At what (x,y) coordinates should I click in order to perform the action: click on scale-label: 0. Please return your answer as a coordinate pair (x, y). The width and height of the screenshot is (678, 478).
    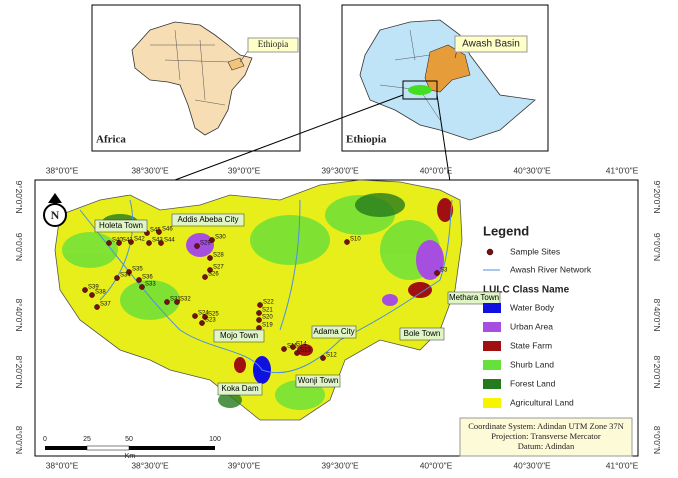
    Looking at the image, I should click on (45, 439).